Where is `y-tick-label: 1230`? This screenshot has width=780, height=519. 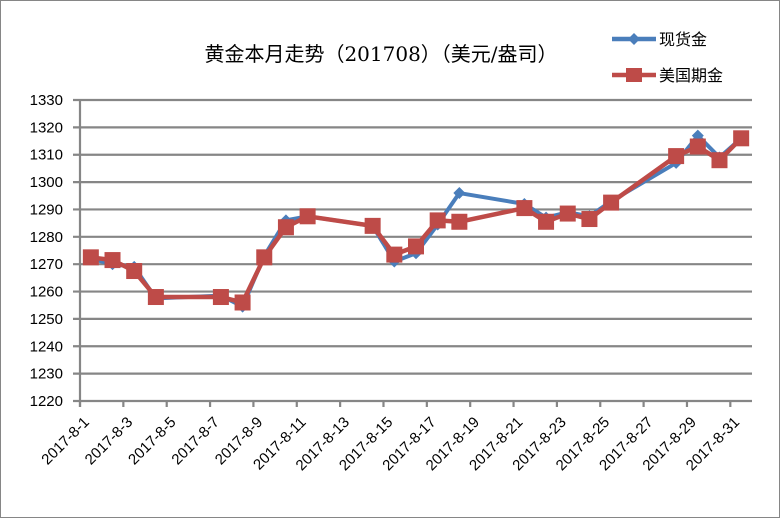
y-tick-label: 1230 is located at coordinates (46, 374).